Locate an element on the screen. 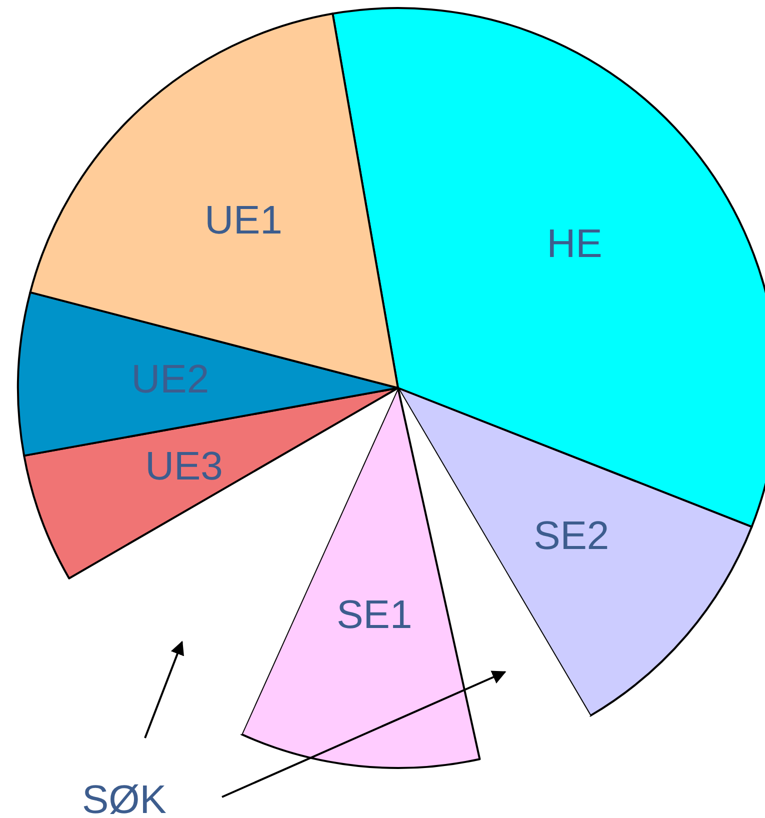 This screenshot has height=818, width=765. slice-label: UE2 is located at coordinates (170, 379).